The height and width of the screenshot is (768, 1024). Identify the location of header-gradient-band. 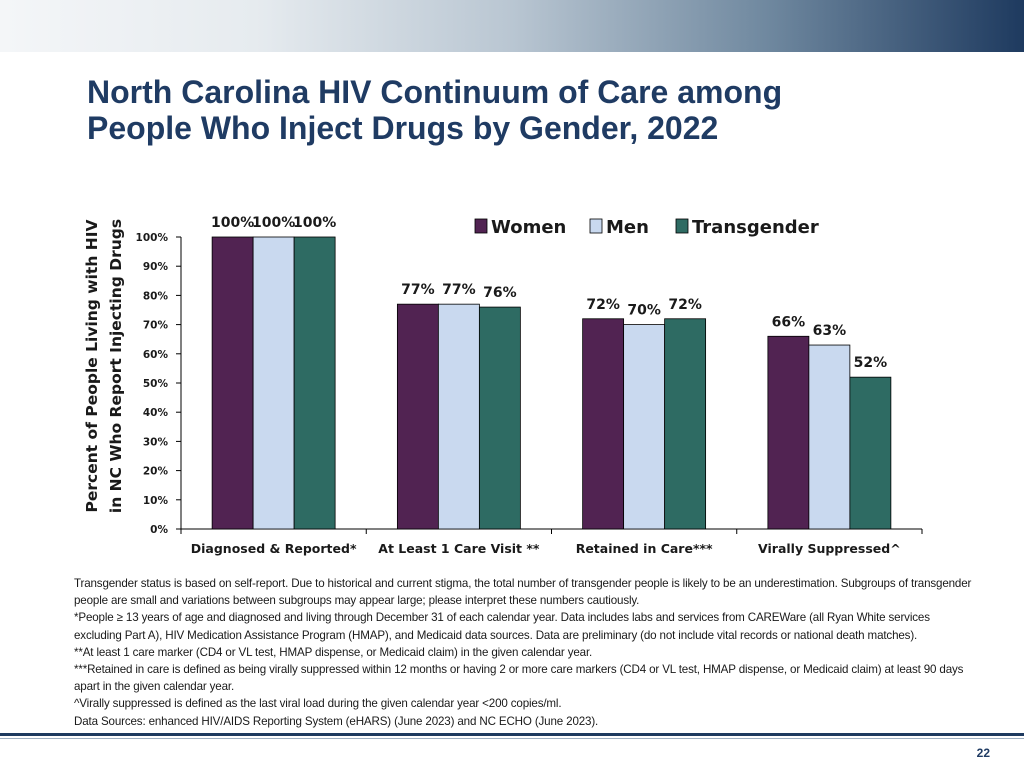
(512, 26).